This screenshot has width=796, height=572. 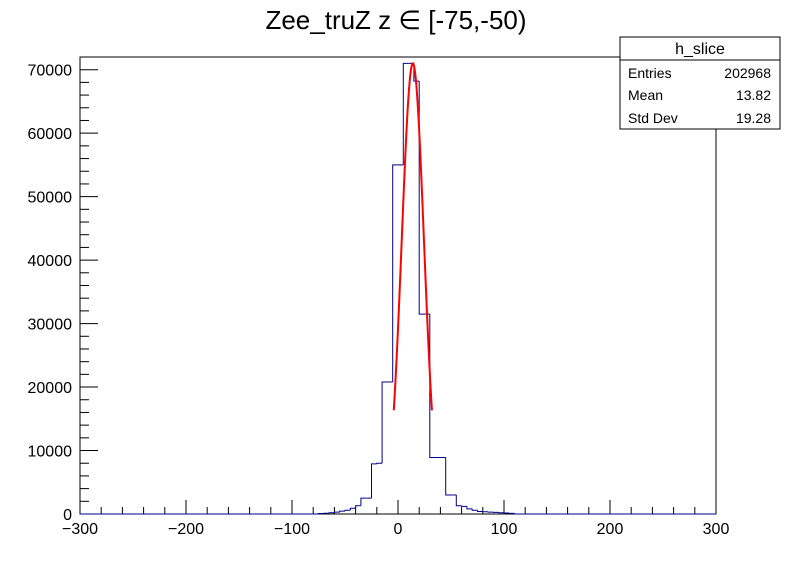 What do you see at coordinates (700, 49) in the screenshot?
I see `stats-box-title: h_slice` at bounding box center [700, 49].